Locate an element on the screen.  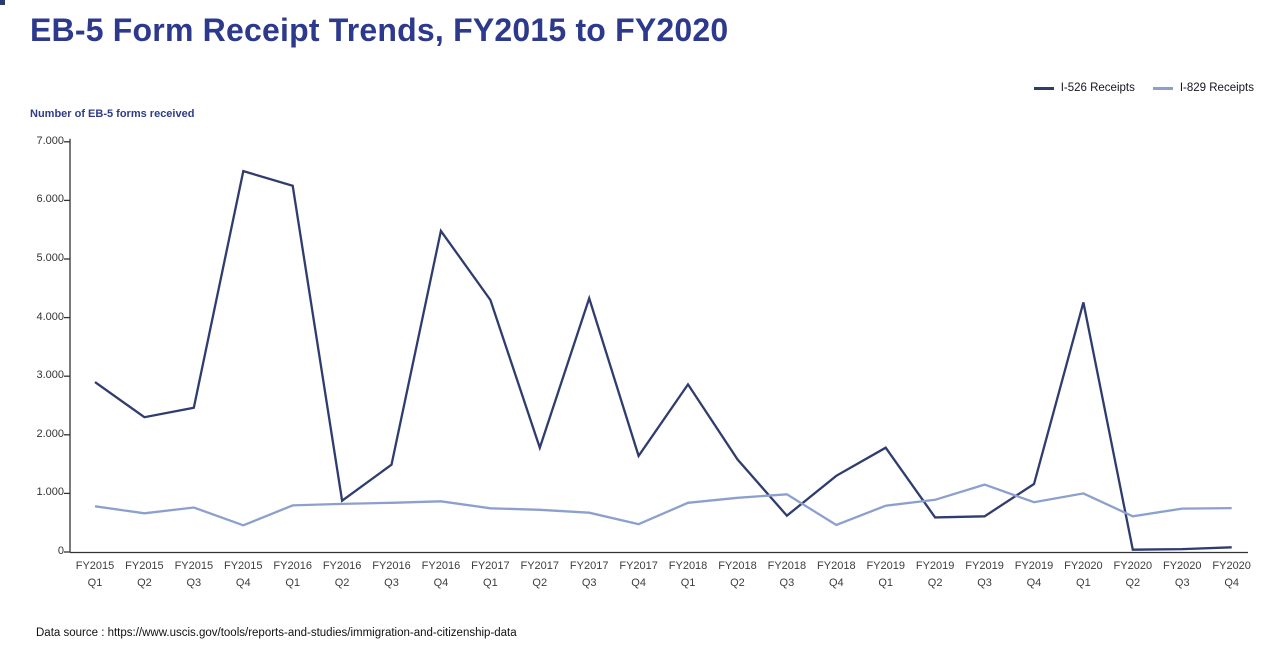
x-axis-label: FY2017 Q3 is located at coordinates (589, 574).